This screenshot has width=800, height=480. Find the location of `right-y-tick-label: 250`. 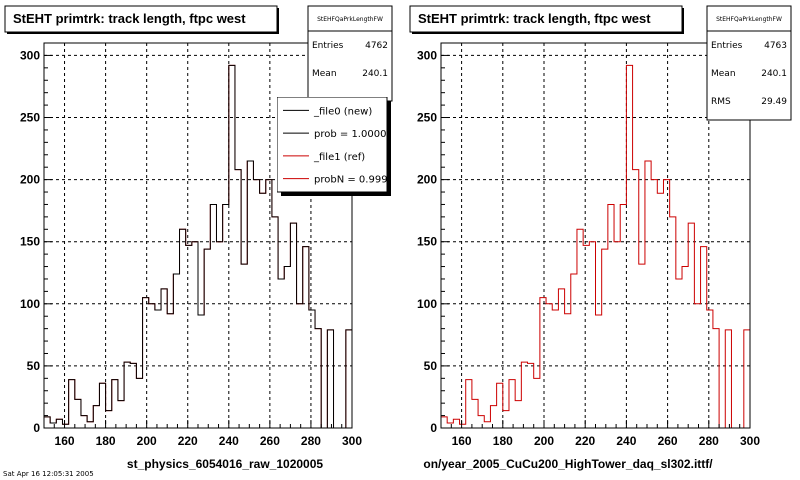

right-y-tick-label: 250 is located at coordinates (427, 118).